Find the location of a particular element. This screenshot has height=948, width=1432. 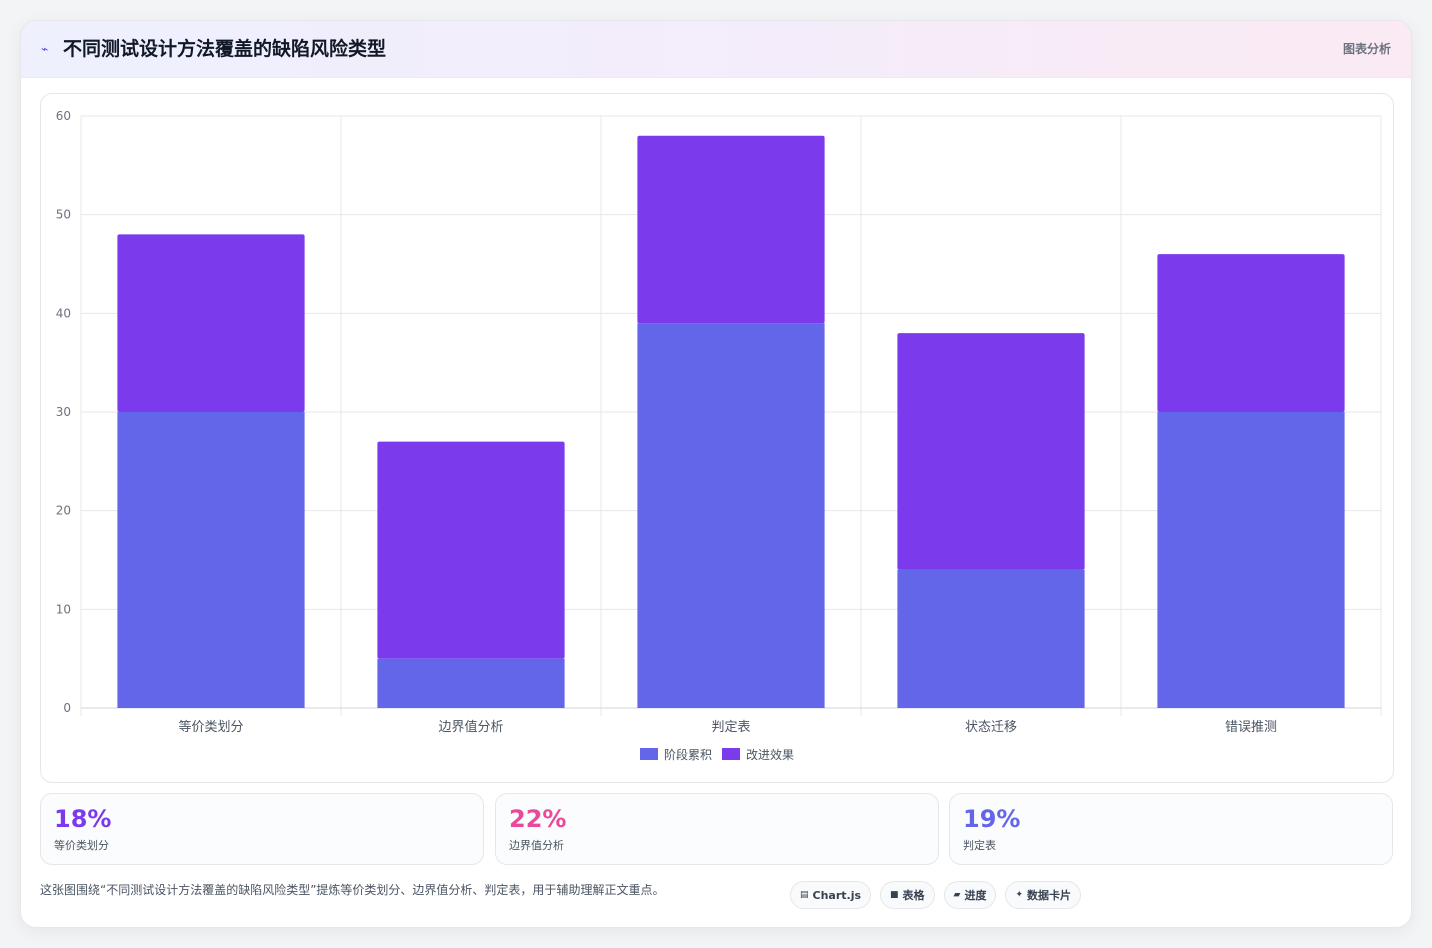

stat-label: 等价类划分 is located at coordinates (81, 845).